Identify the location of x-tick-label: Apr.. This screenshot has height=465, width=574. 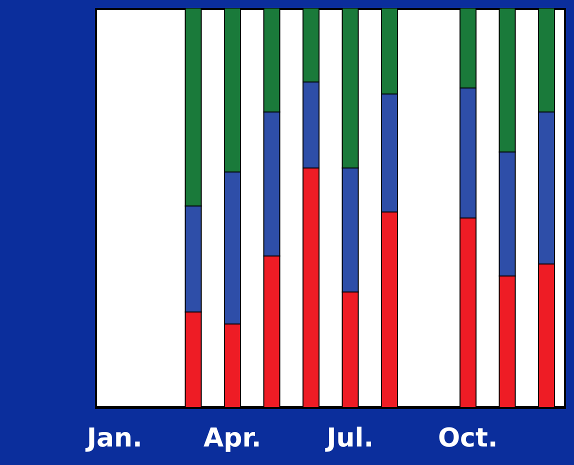
(233, 438).